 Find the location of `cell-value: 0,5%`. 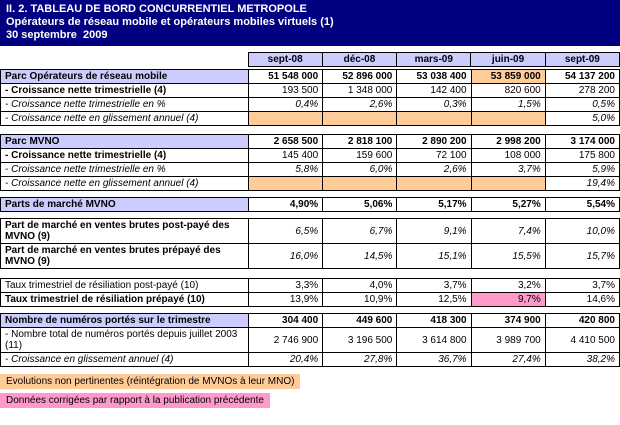

cell-value: 0,5% is located at coordinates (582, 104).